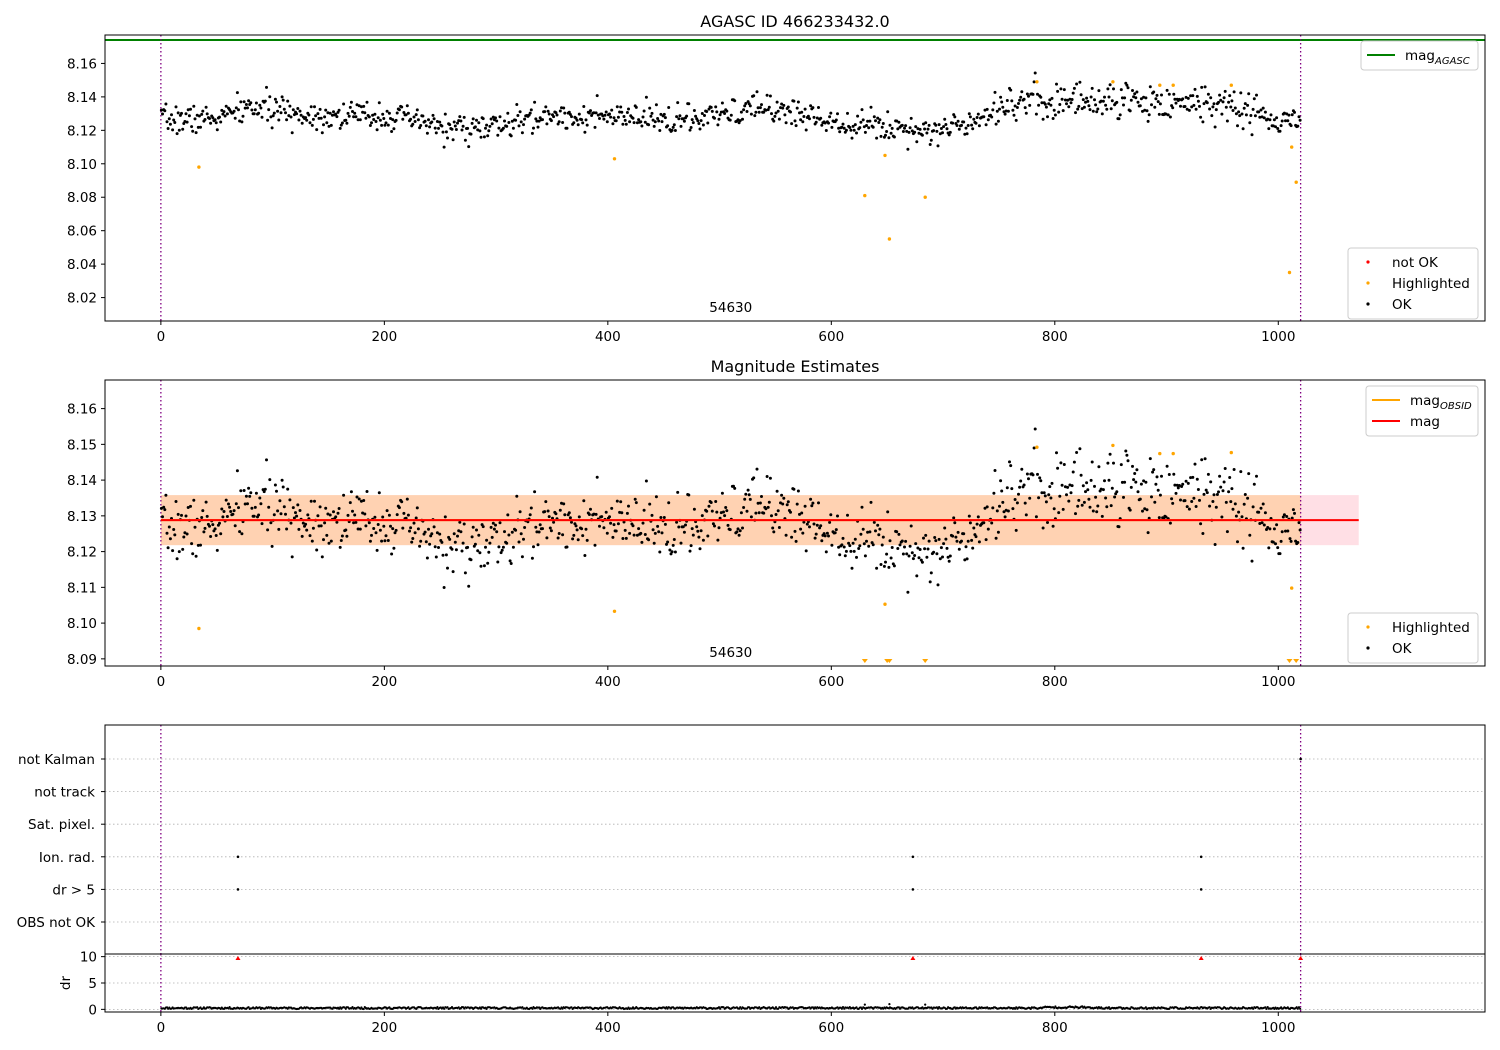 The image size is (1500, 1050). Describe the element at coordinates (82, 131) in the screenshot. I see `y-tick-label: 8.12` at that location.